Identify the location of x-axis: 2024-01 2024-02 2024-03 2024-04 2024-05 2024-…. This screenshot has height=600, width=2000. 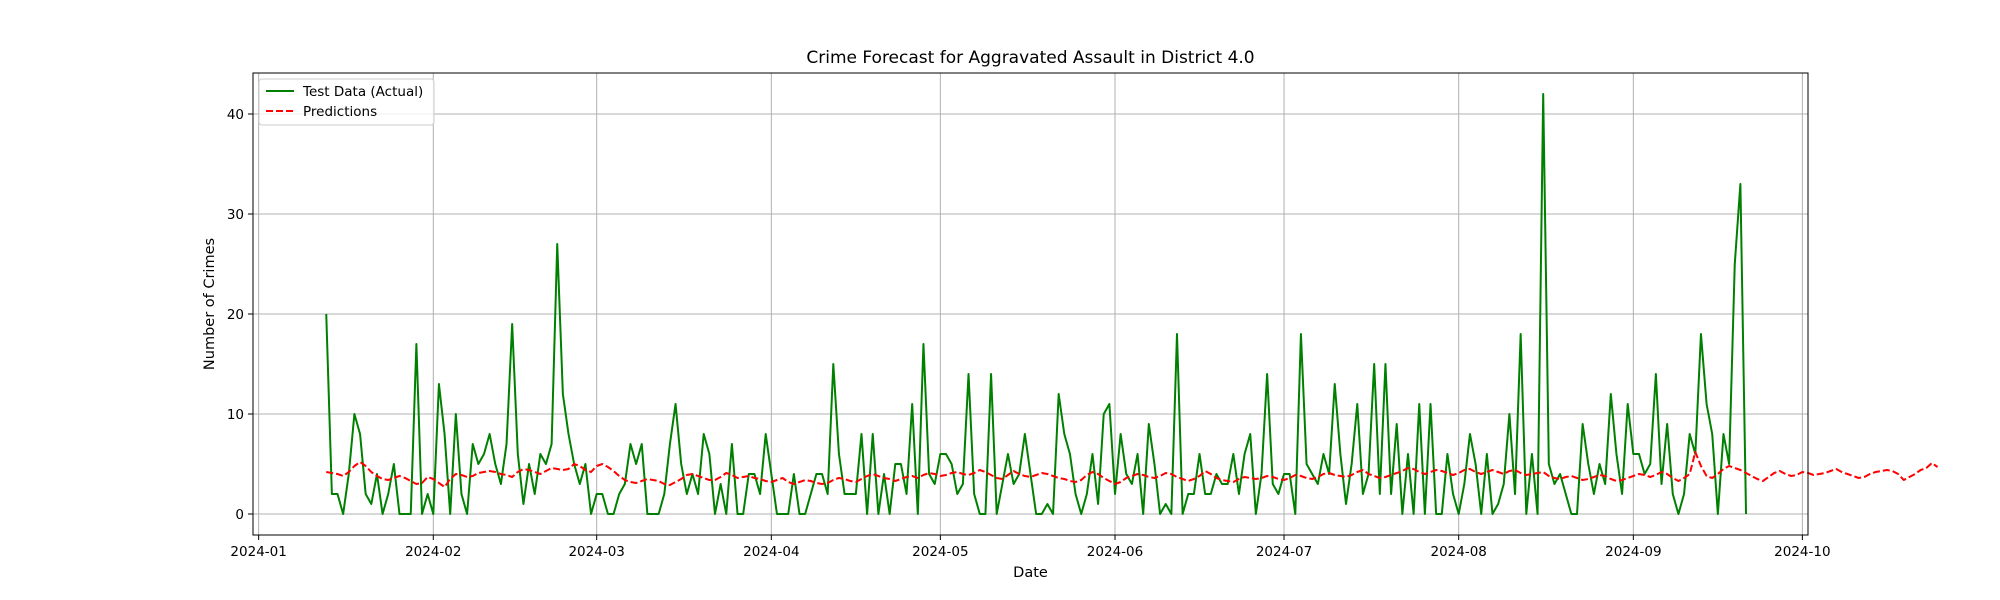
(1030, 547).